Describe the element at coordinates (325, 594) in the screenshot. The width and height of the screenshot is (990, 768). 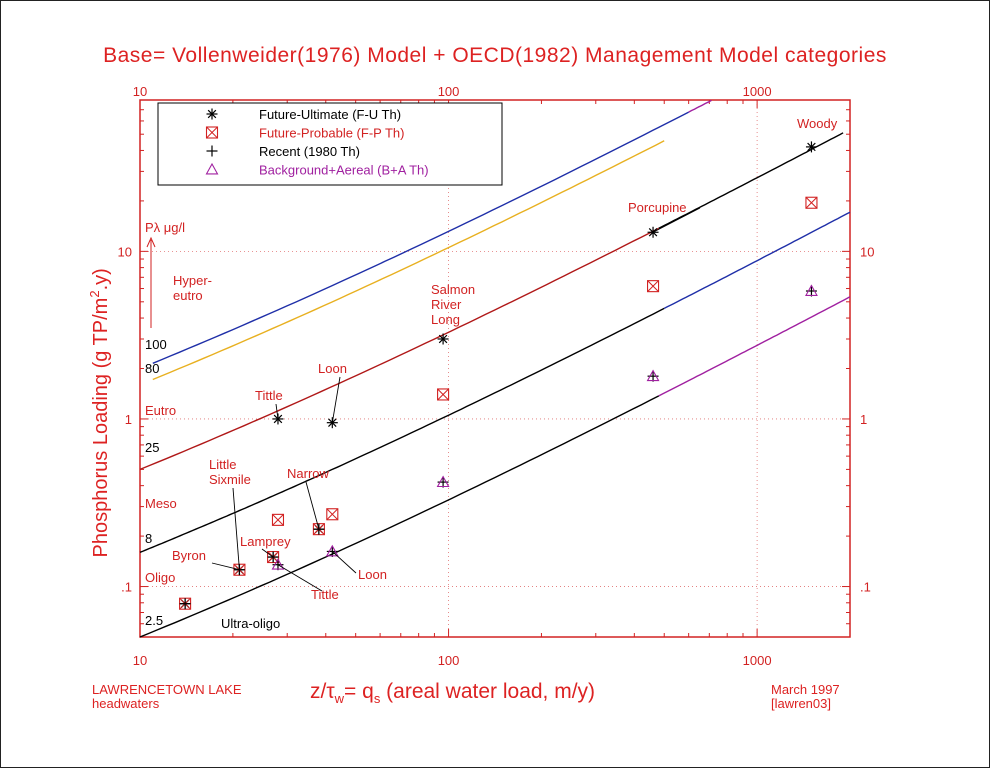
I see `lake-label-tittle-bottom: Tittle` at that location.